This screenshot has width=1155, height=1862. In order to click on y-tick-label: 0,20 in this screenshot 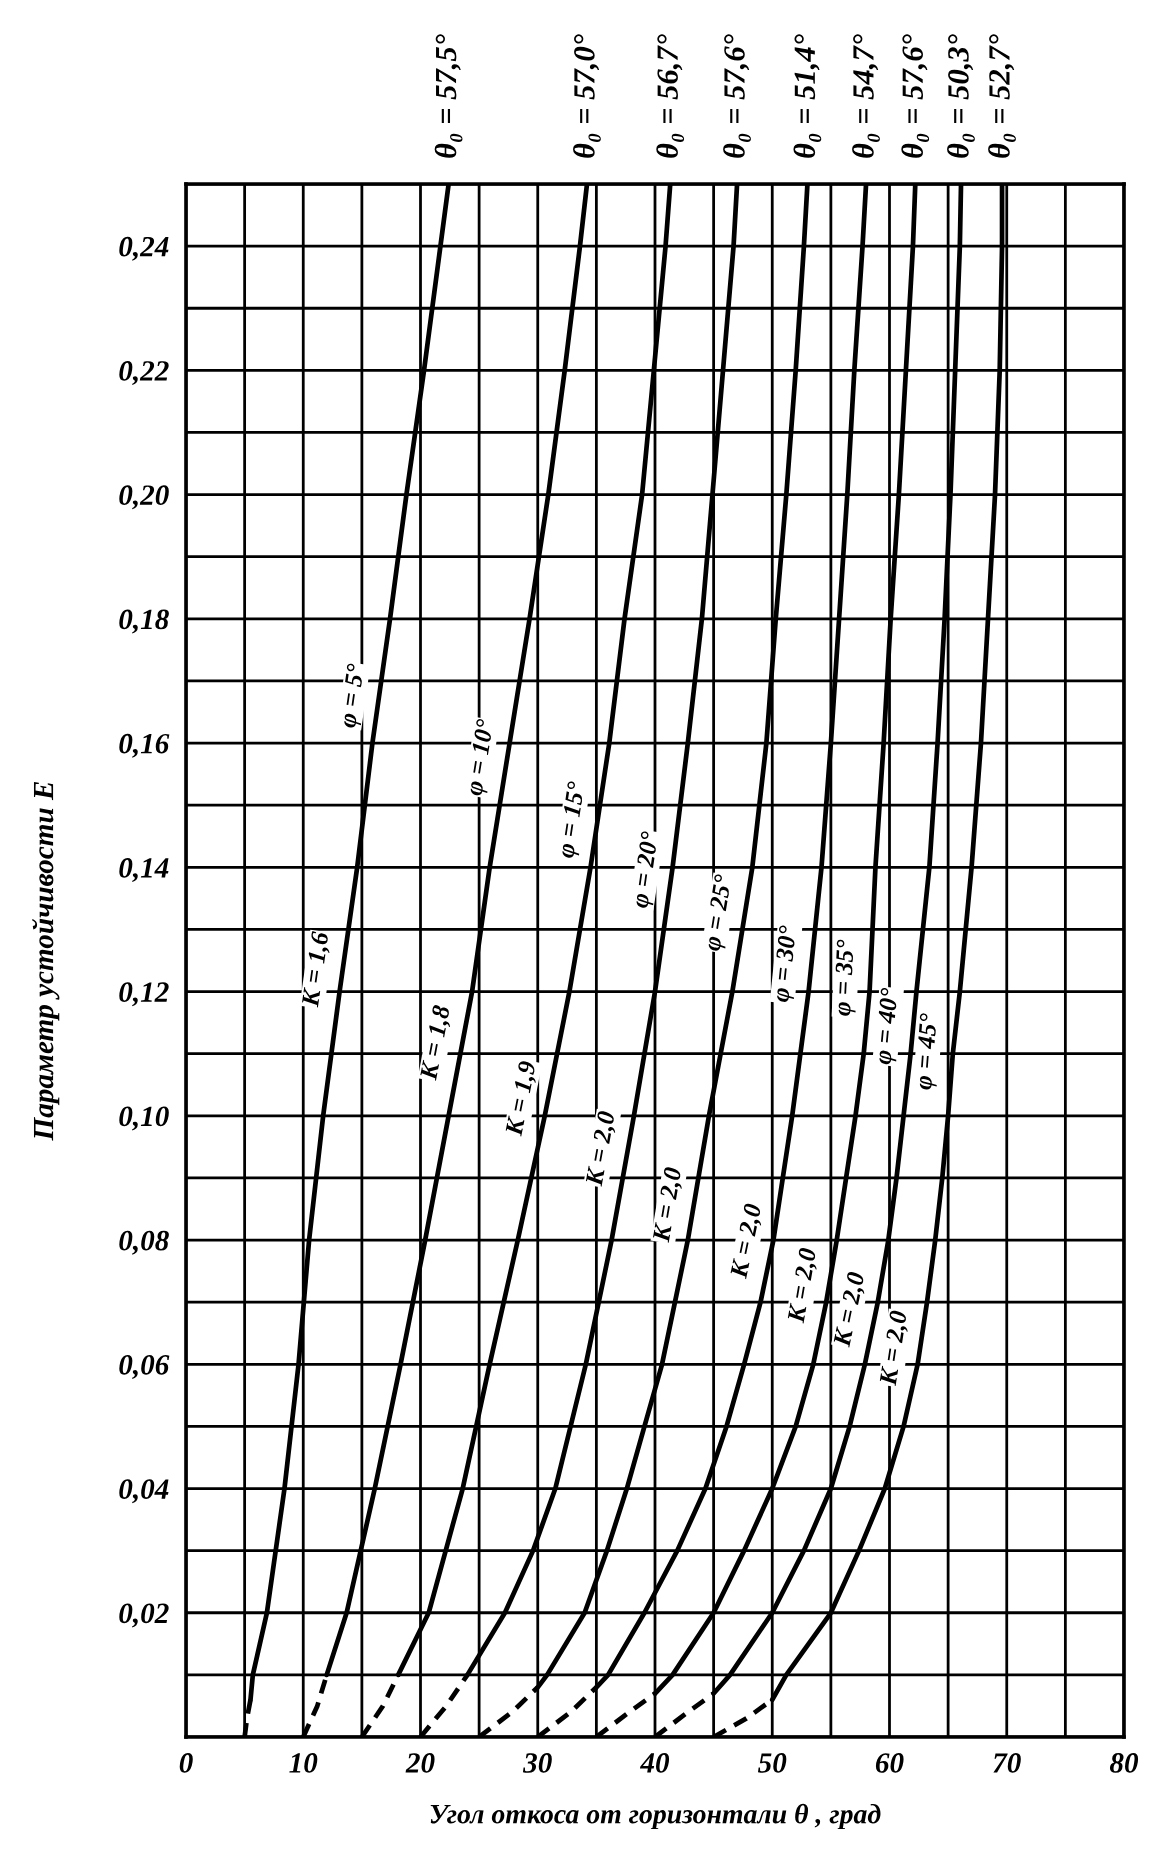, I will do `click(144, 497)`.